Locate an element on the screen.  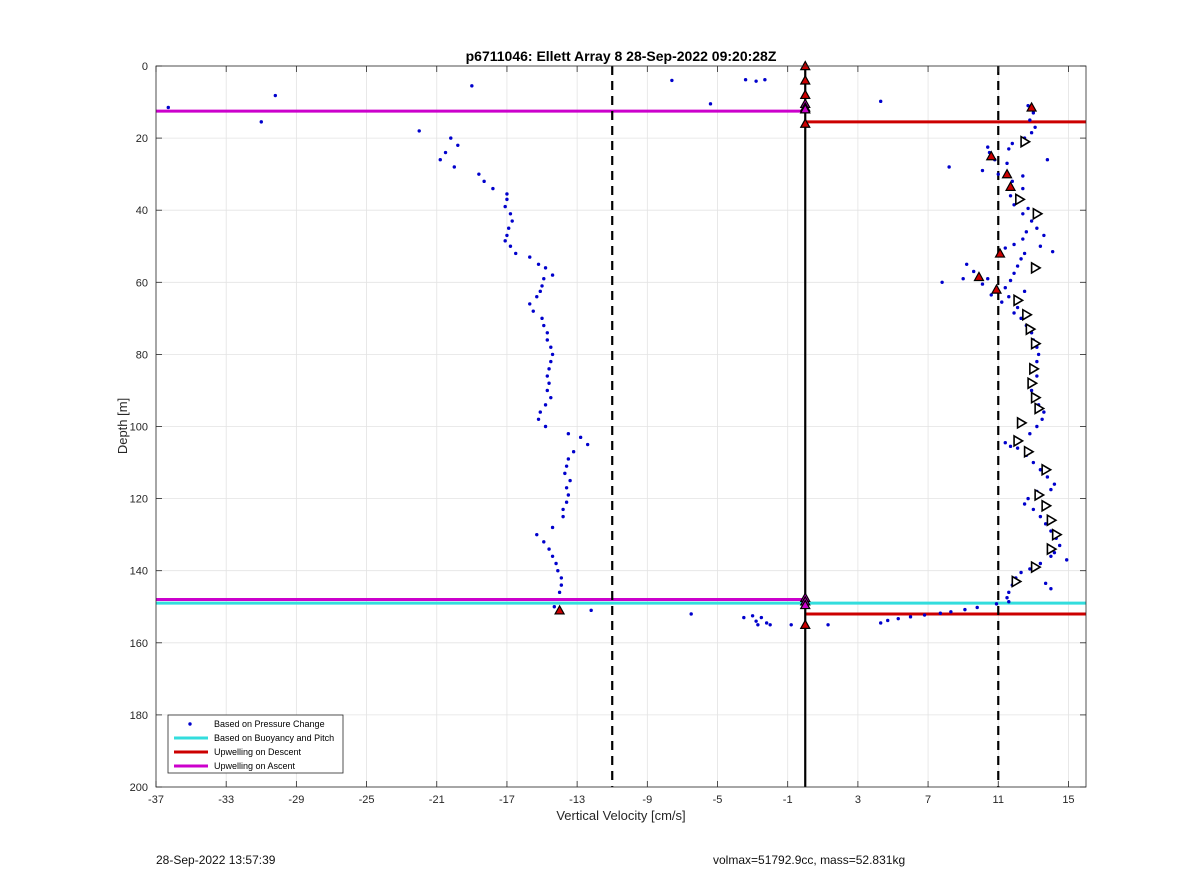
legend-swatch is located at coordinates (190, 724).